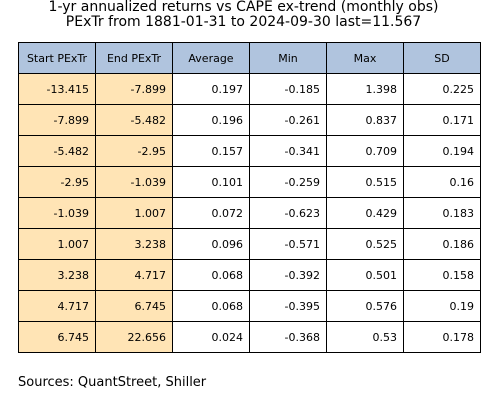 This screenshot has width=501, height=400. What do you see at coordinates (134, 58) in the screenshot?
I see `column-header: End PExTr` at bounding box center [134, 58].